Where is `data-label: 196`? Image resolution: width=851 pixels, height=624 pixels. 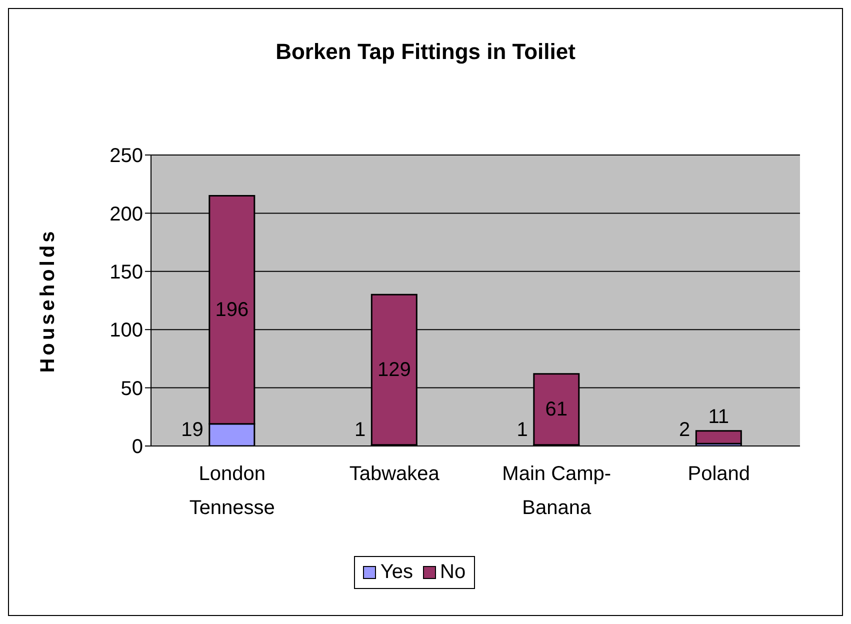 data-label: 196 is located at coordinates (232, 309).